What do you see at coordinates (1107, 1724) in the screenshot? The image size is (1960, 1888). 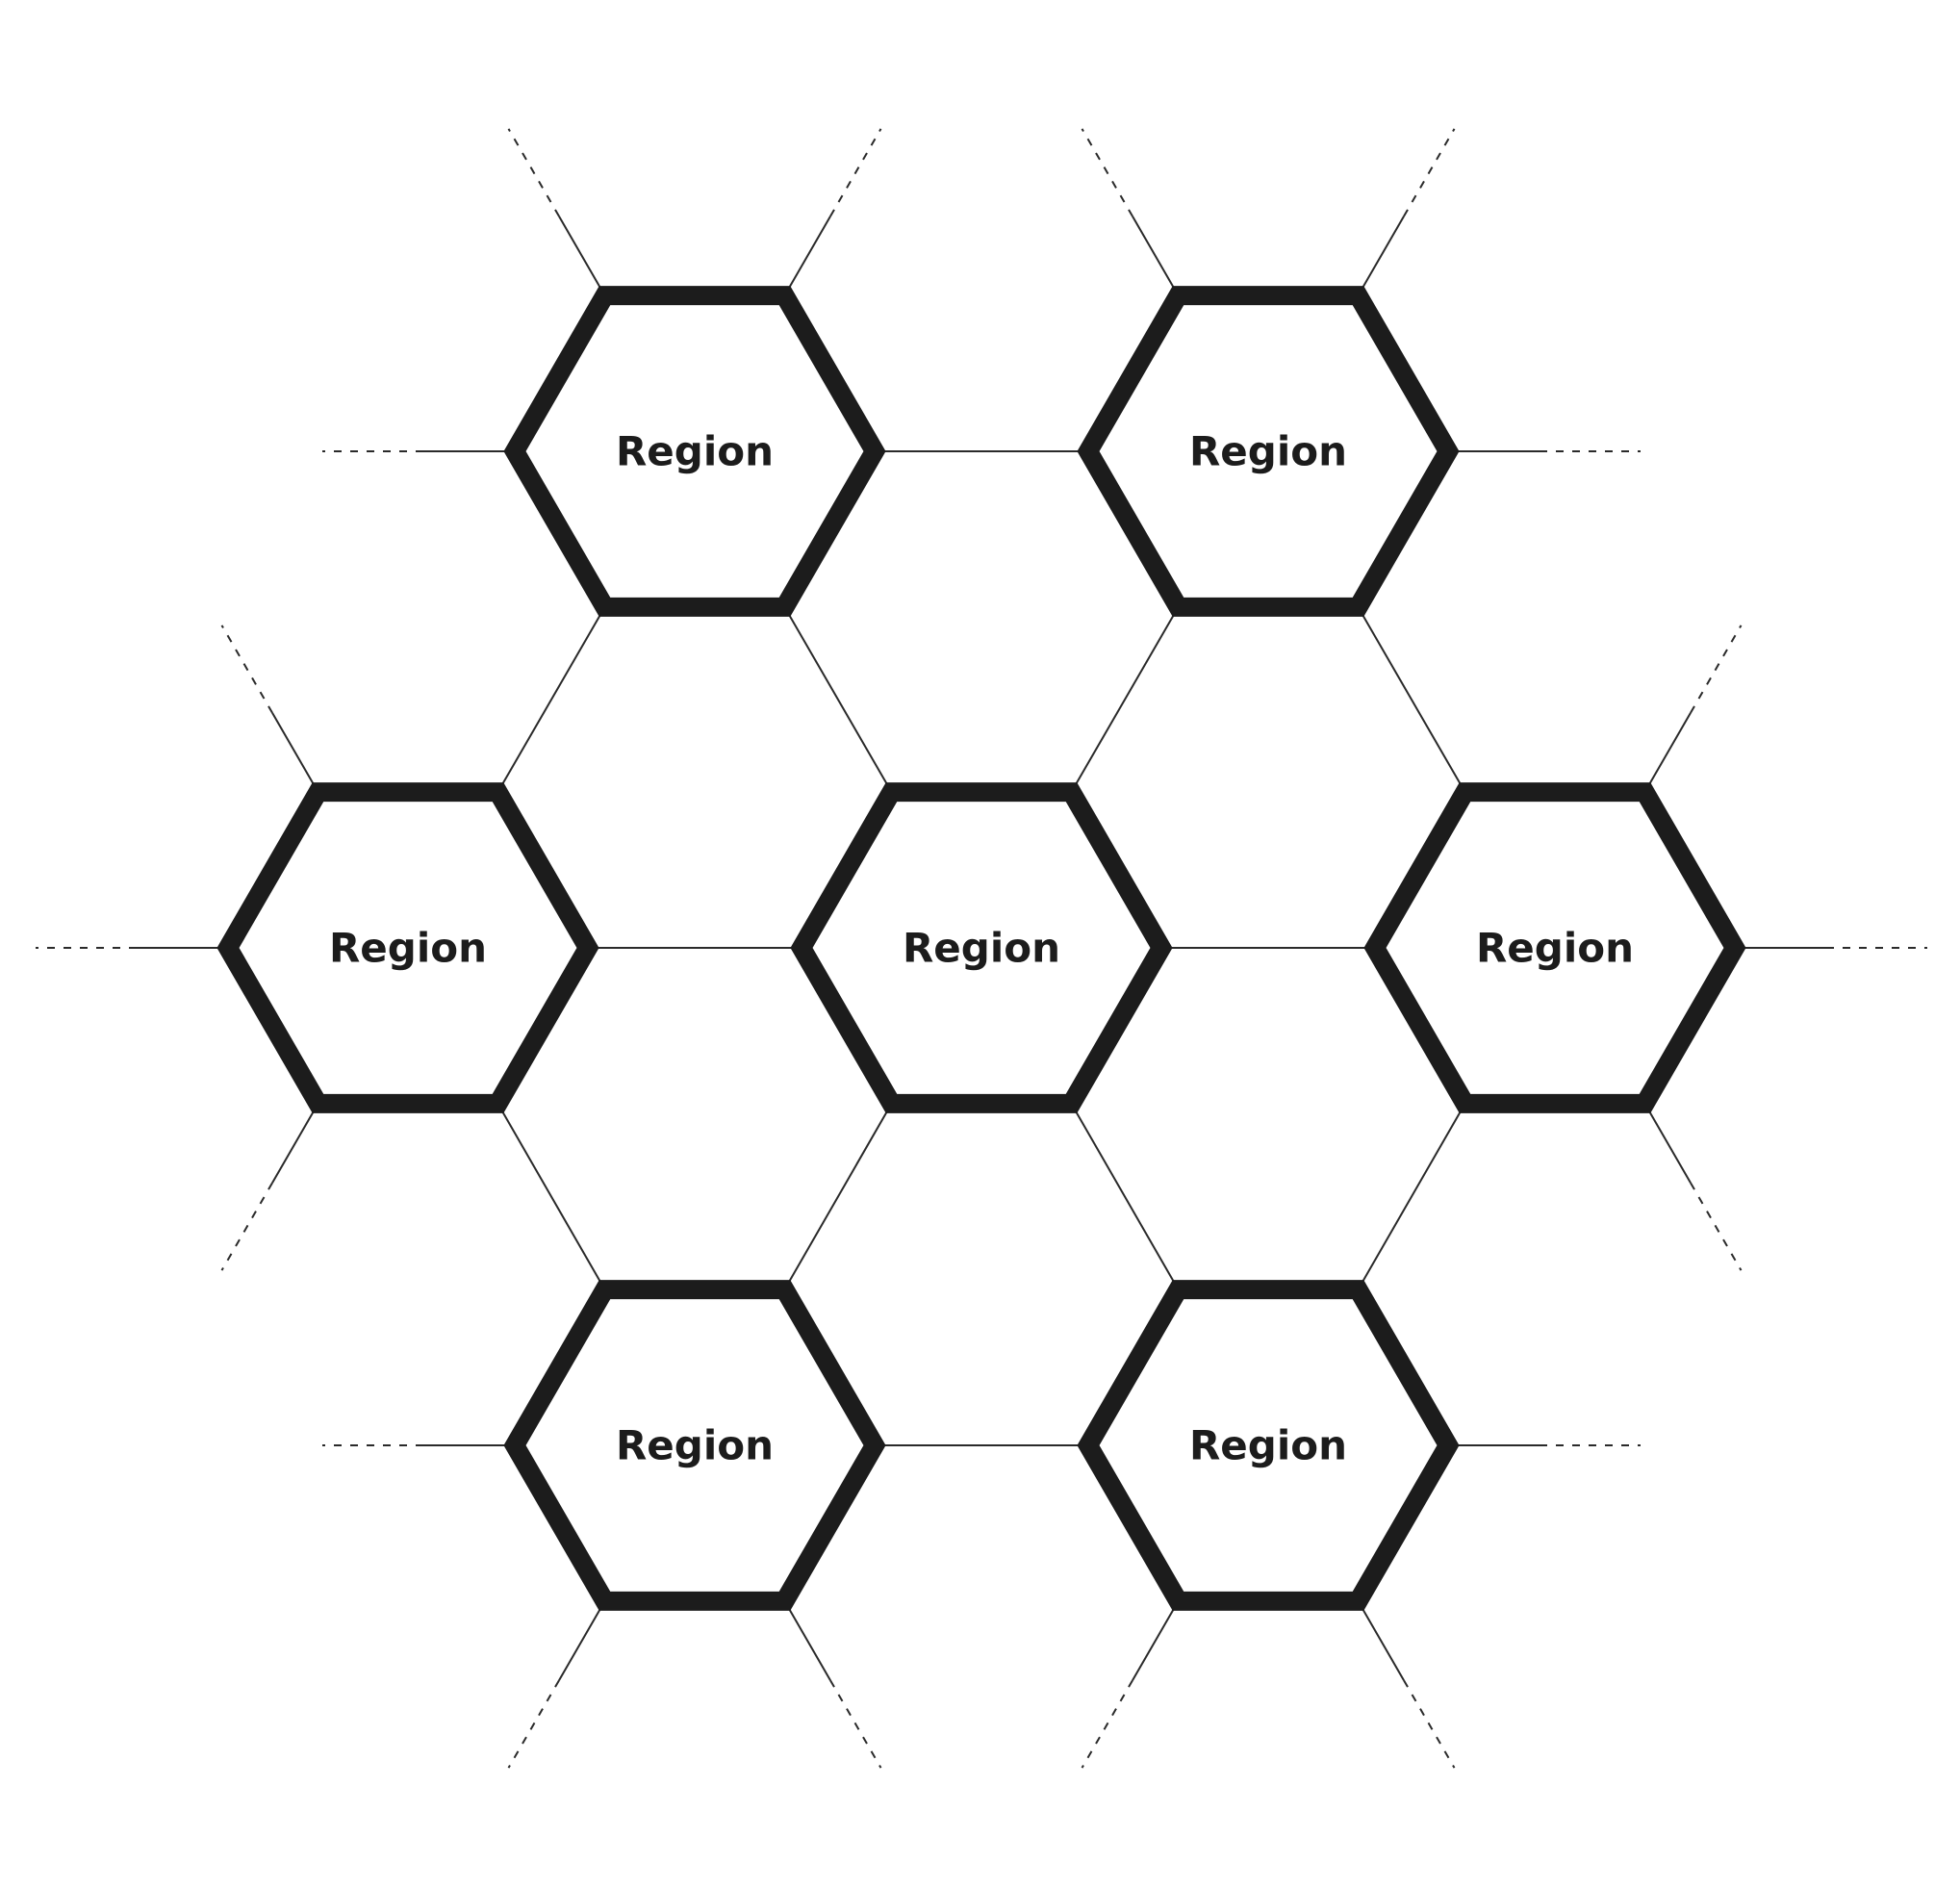 I see `open-end-dashed-r7-south-west` at bounding box center [1107, 1724].